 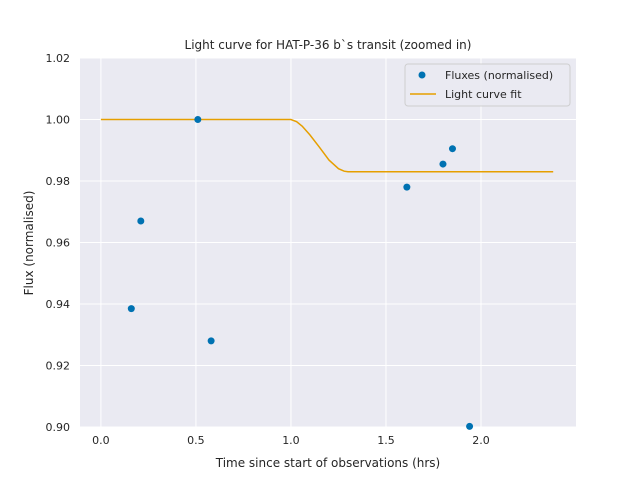 I want to click on y-tick-label: 0.96, so click(x=58, y=243).